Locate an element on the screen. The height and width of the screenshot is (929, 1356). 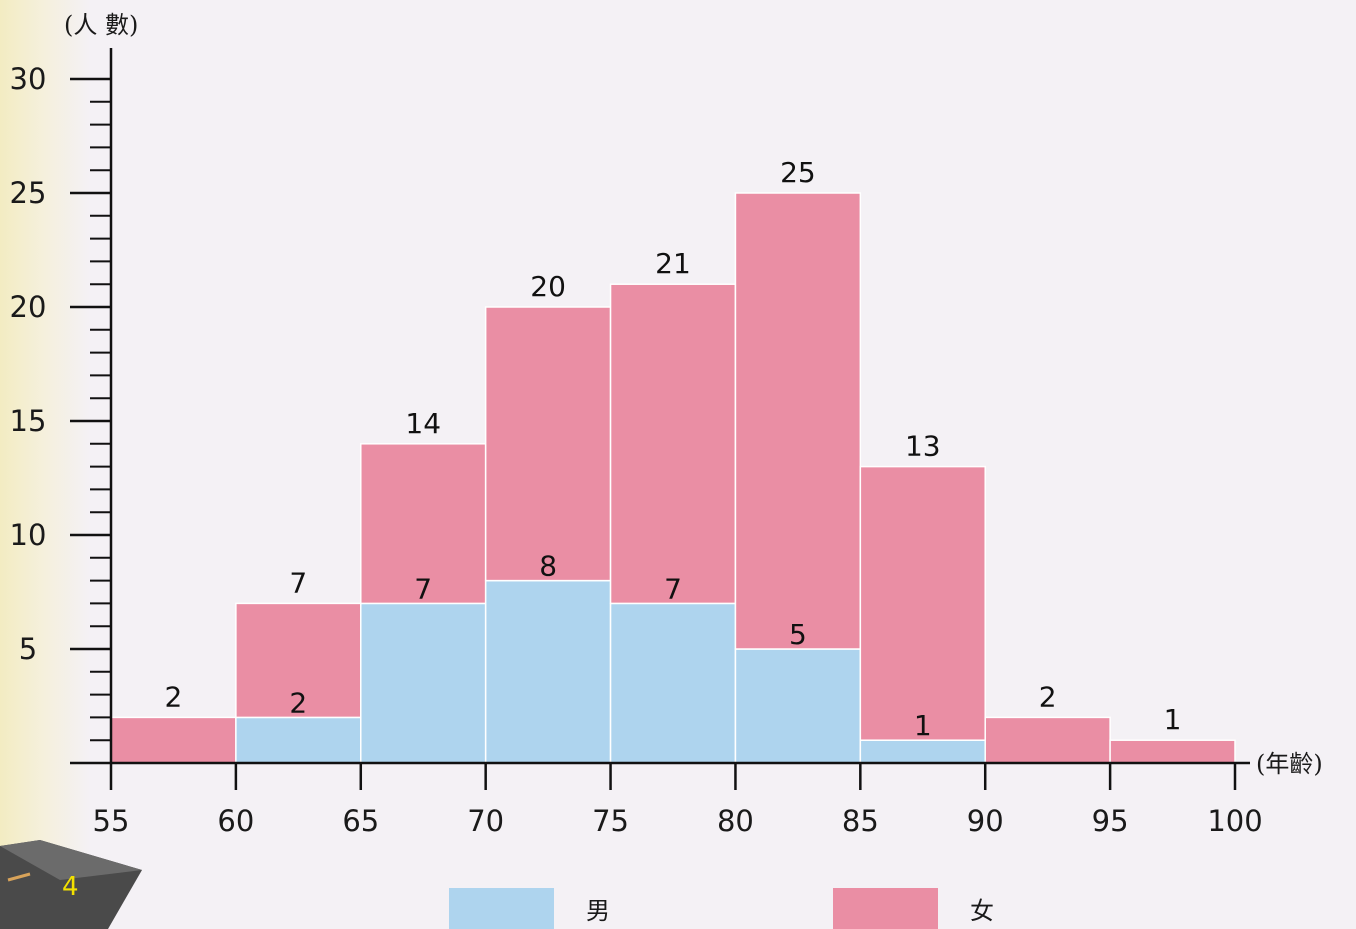
total-label-65-70: 14 is located at coordinates (423, 423).